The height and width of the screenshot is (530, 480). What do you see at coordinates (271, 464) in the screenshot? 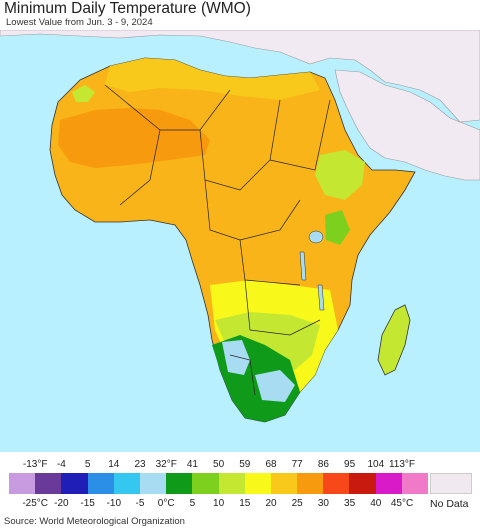
I see `fahrenheit-tick-label: 68` at bounding box center [271, 464].